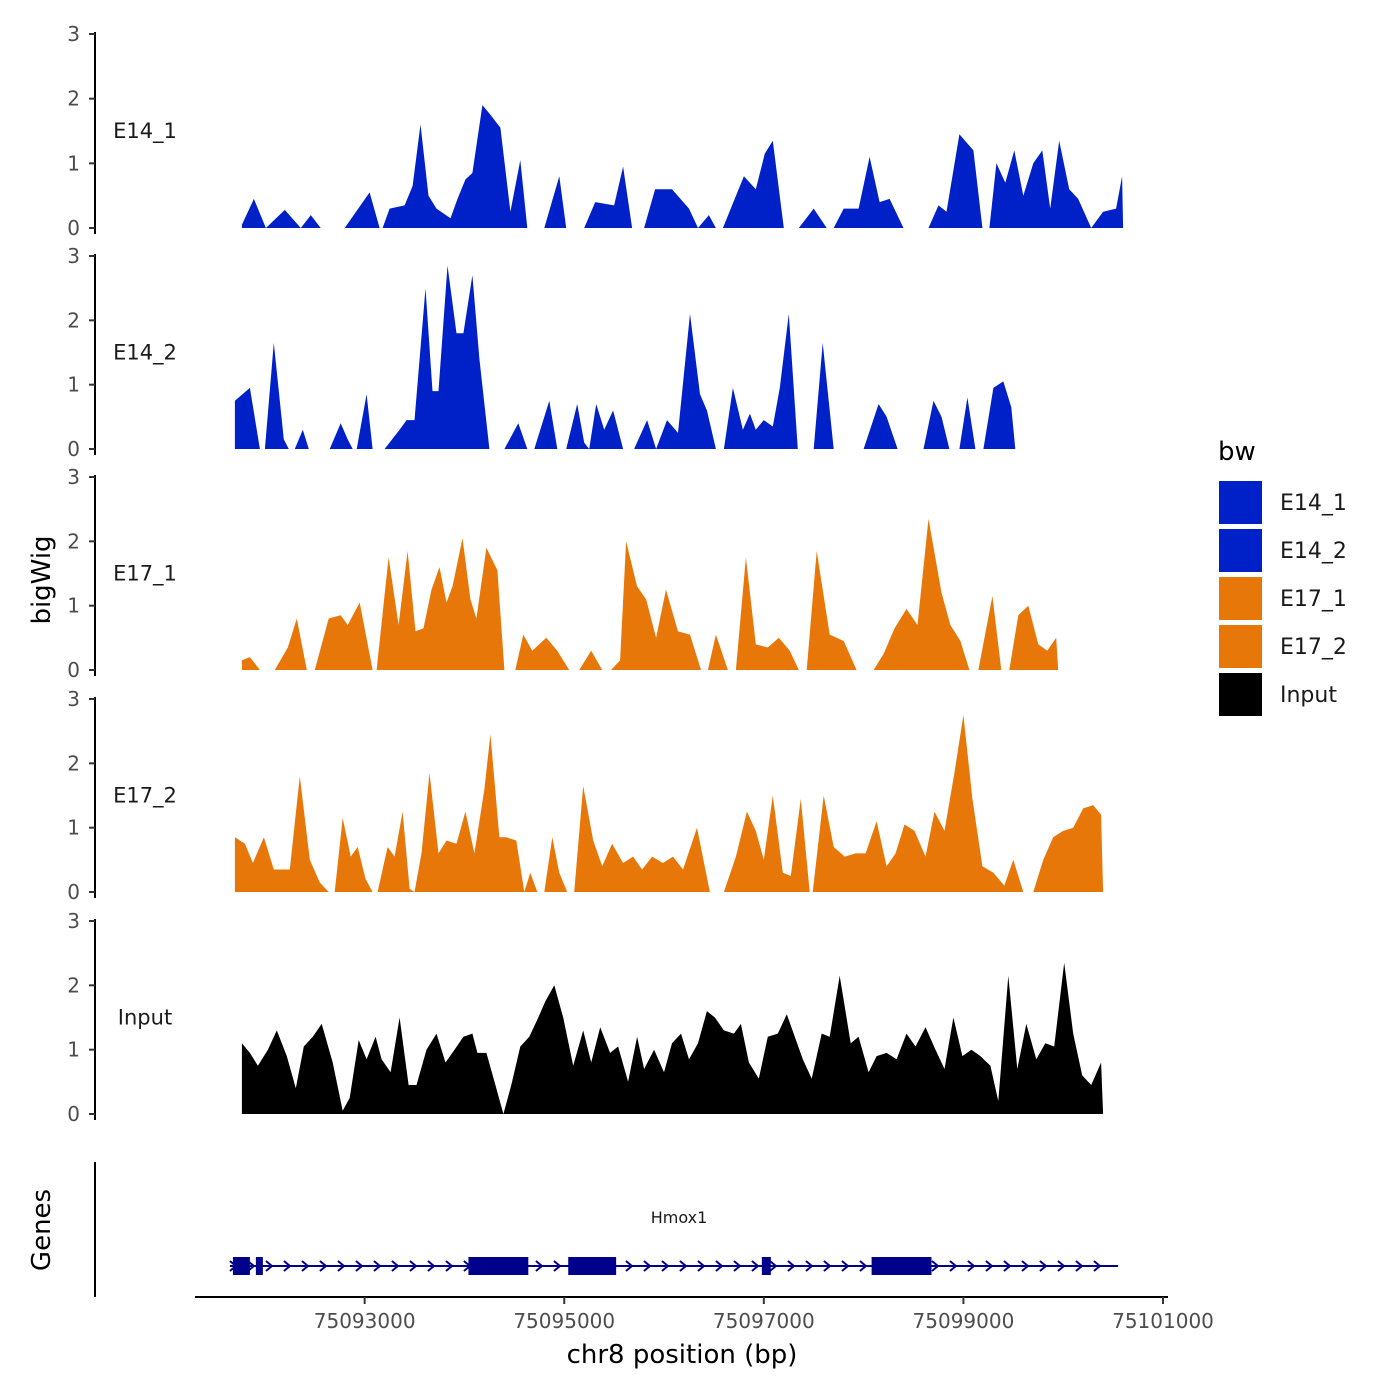 The width and height of the screenshot is (1400, 1400). I want to click on x-tick-label: 75095000, so click(564, 1321).